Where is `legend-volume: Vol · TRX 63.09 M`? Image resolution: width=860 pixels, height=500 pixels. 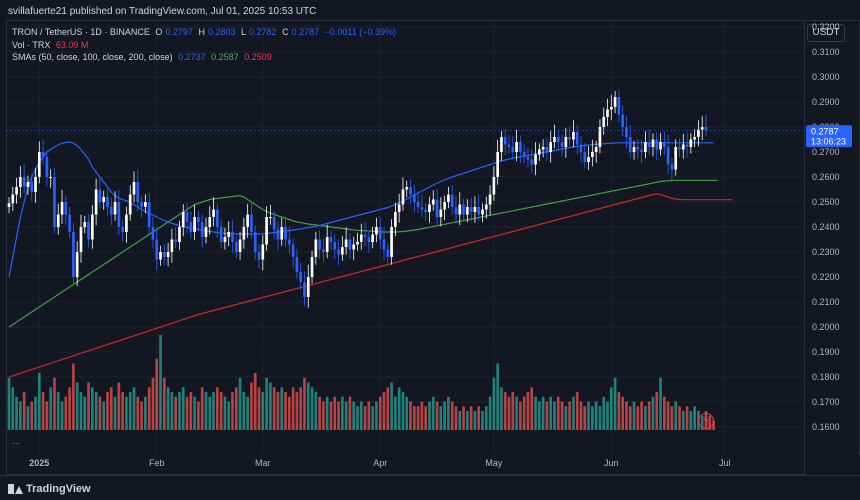
legend-volume: Vol · TRX 63.09 M is located at coordinates (51, 45).